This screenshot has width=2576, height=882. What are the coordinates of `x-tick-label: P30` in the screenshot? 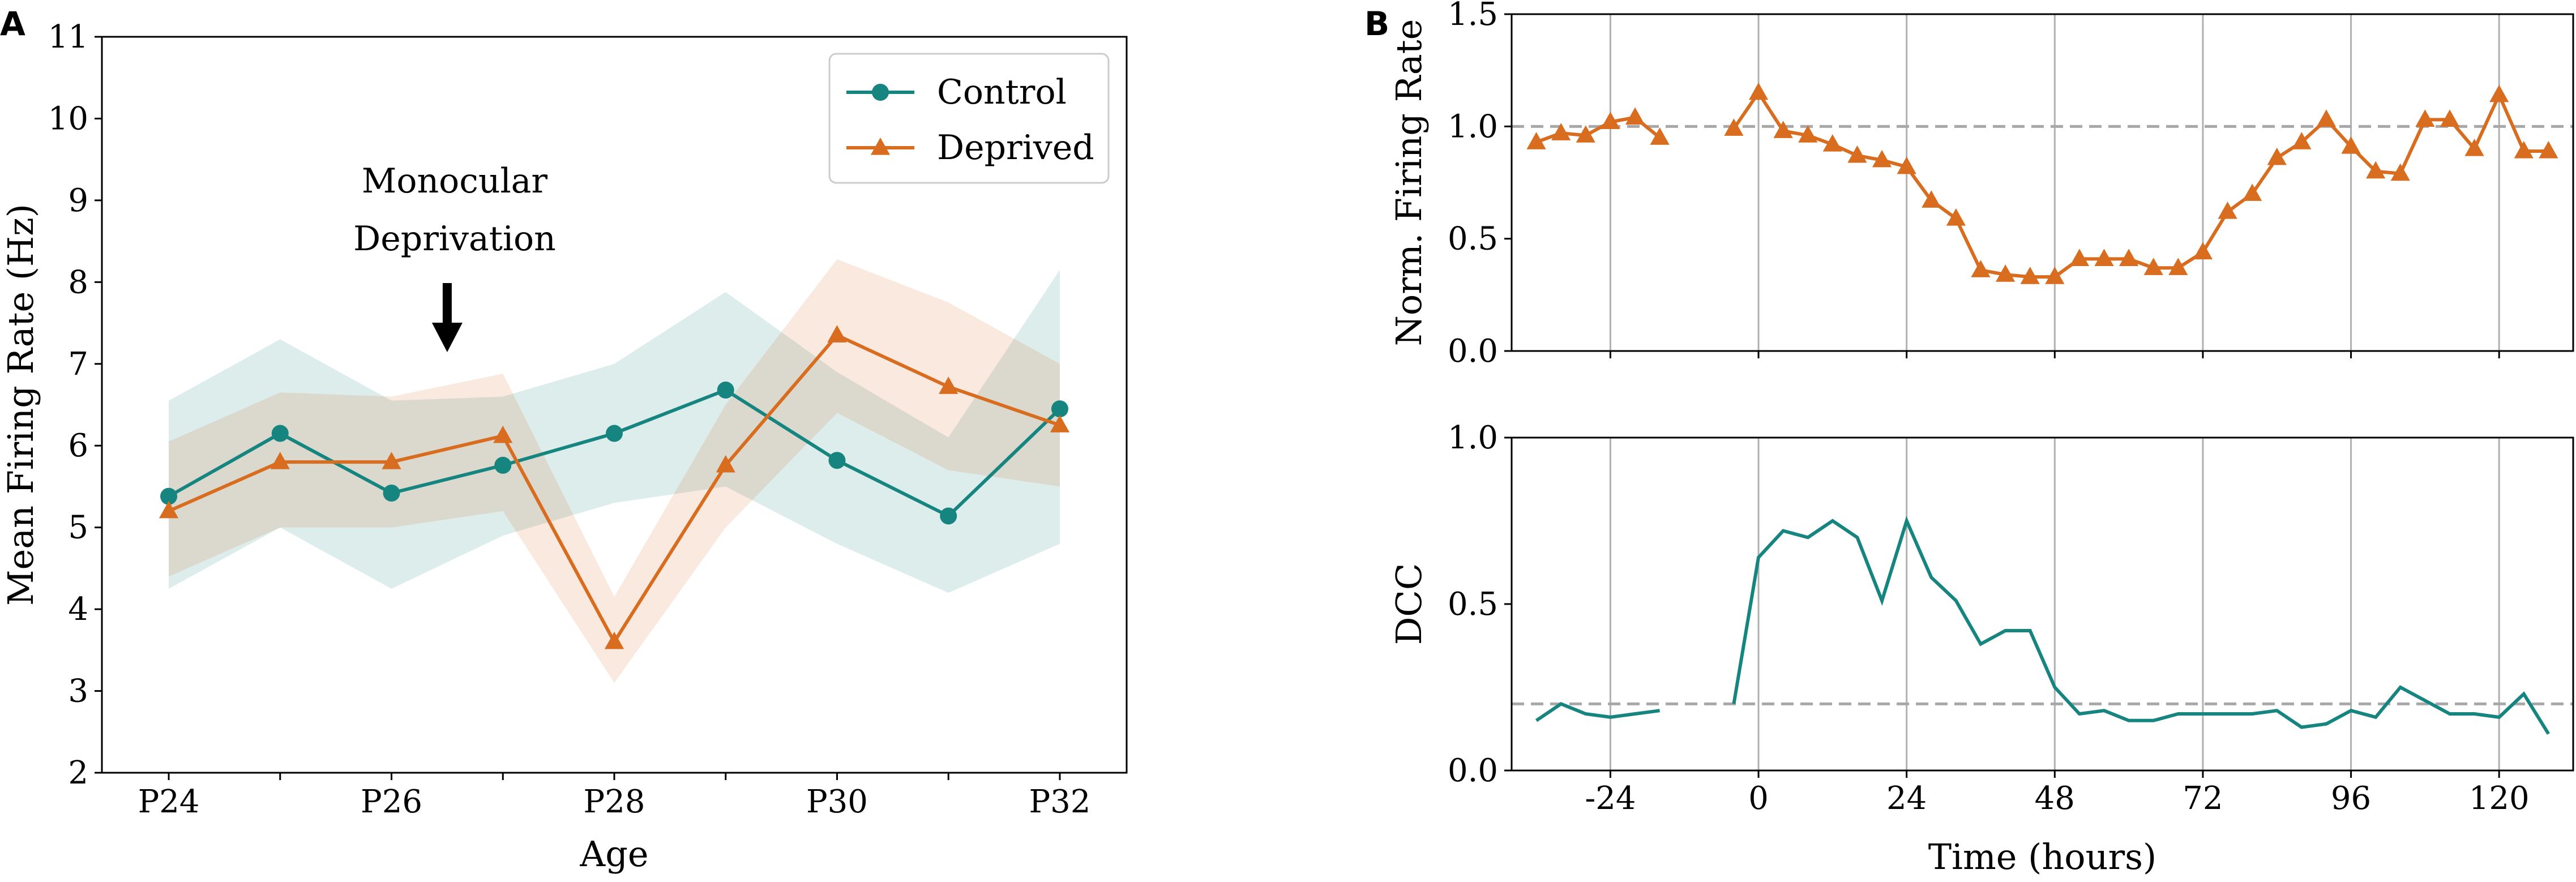 It's located at (837, 801).